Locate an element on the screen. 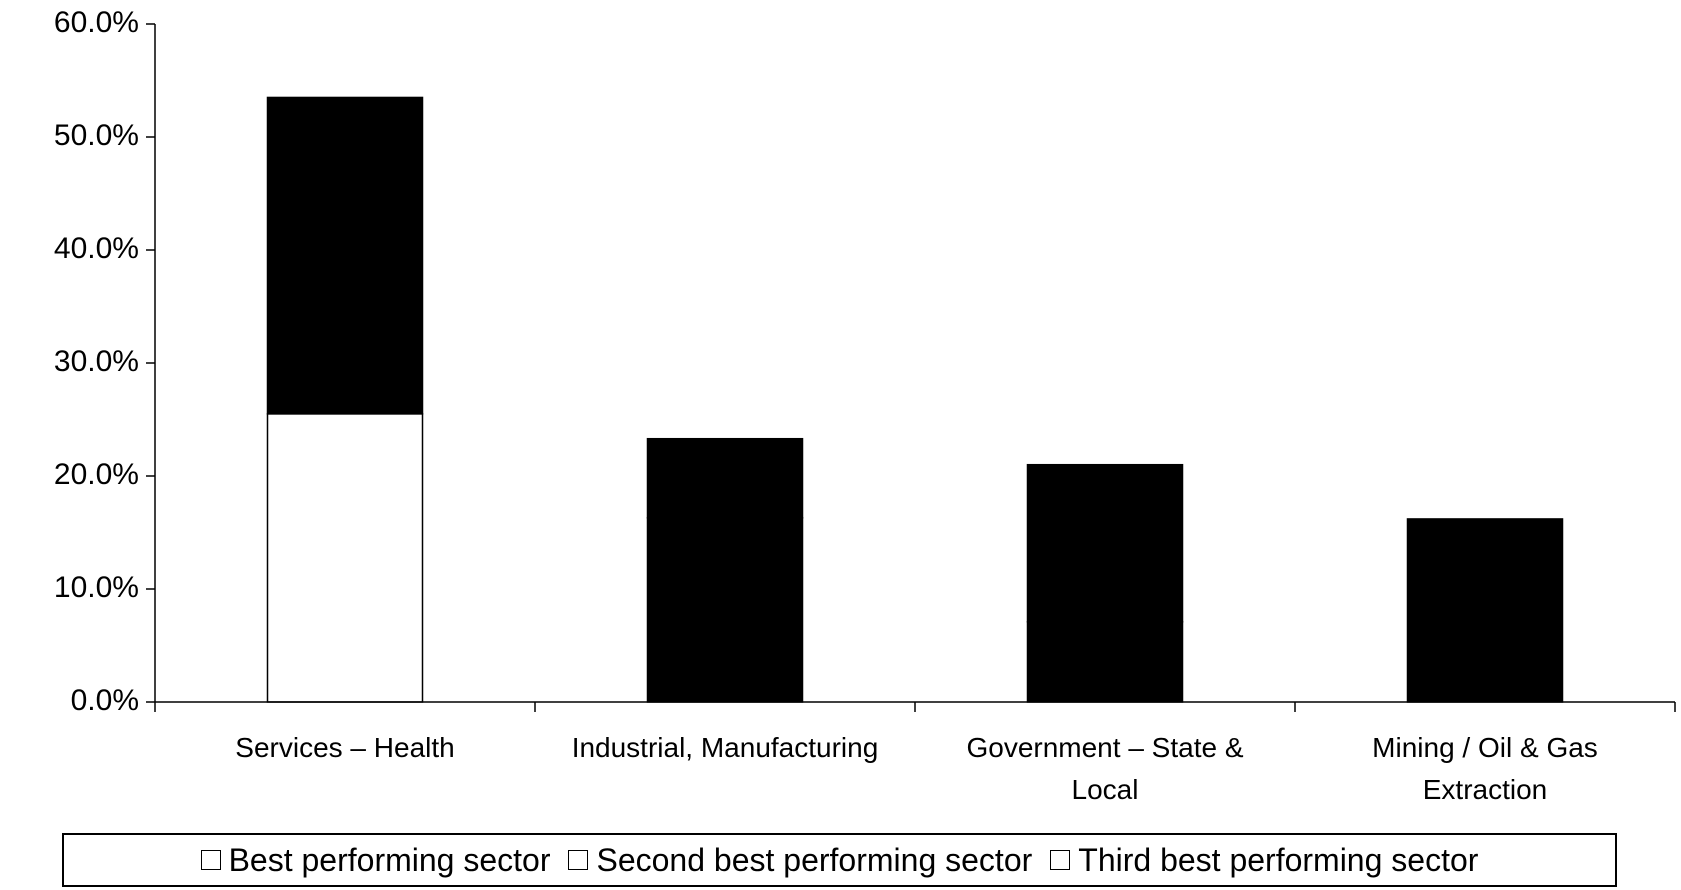 Image resolution: width=1681 pixels, height=890 pixels. legend-label: Third best performing sector is located at coordinates (1278, 859).